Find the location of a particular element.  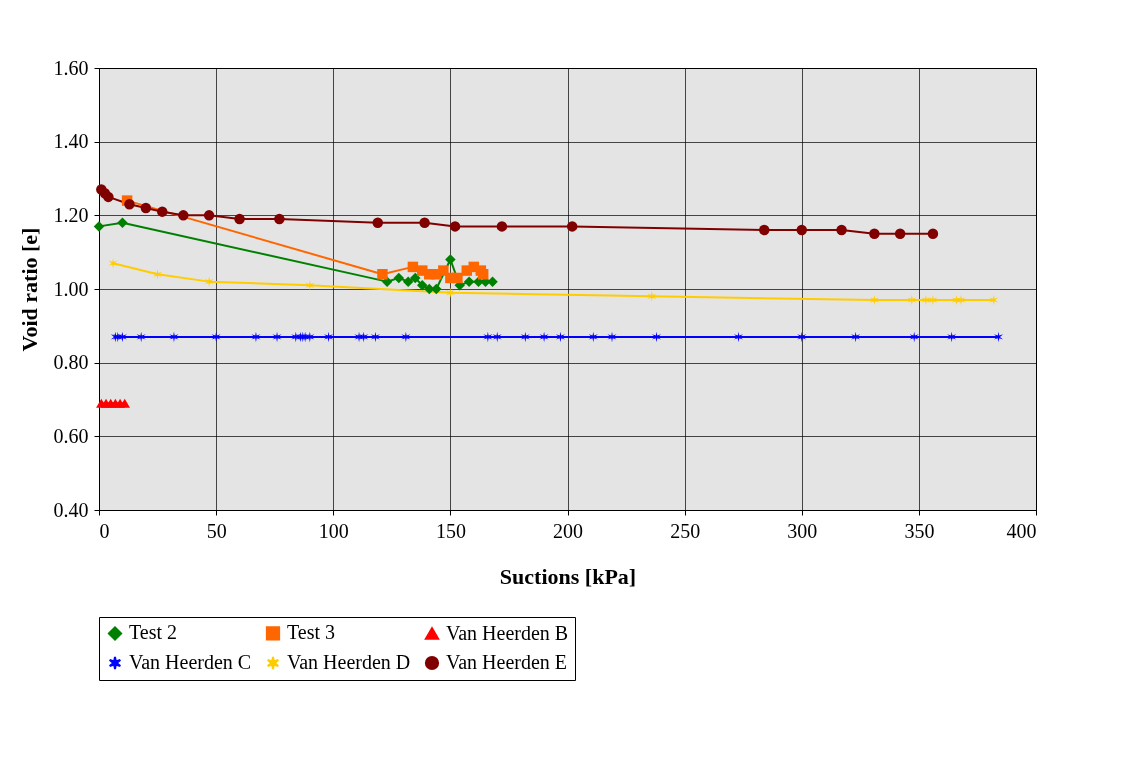

y-tick-label: 0.80 is located at coordinates (71, 362).